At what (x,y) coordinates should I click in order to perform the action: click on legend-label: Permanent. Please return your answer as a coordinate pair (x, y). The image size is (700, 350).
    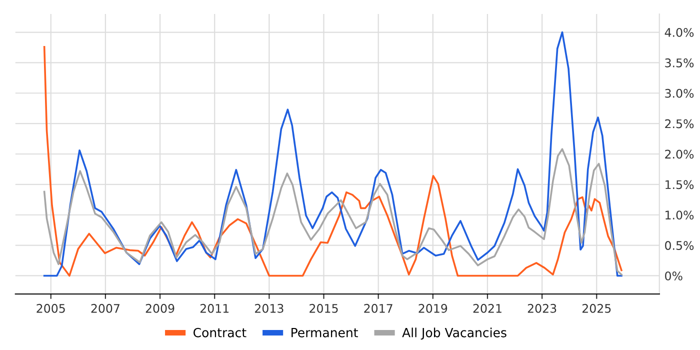
    Looking at the image, I should click on (325, 333).